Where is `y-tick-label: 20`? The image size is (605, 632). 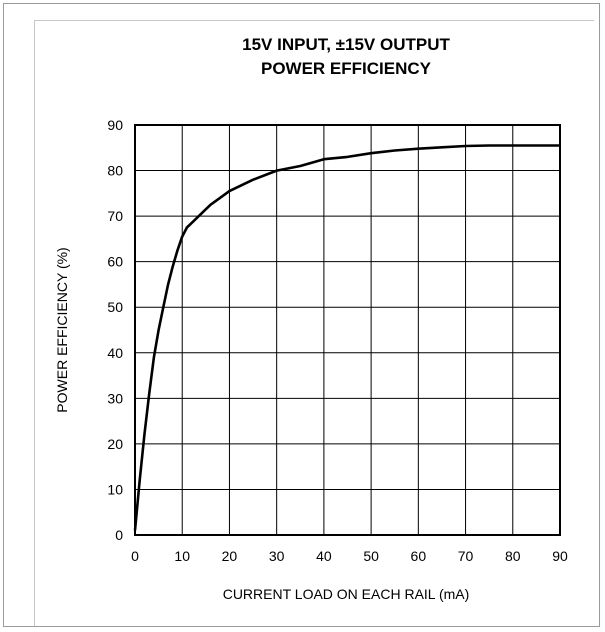
y-tick-label: 20 is located at coordinates (115, 444).